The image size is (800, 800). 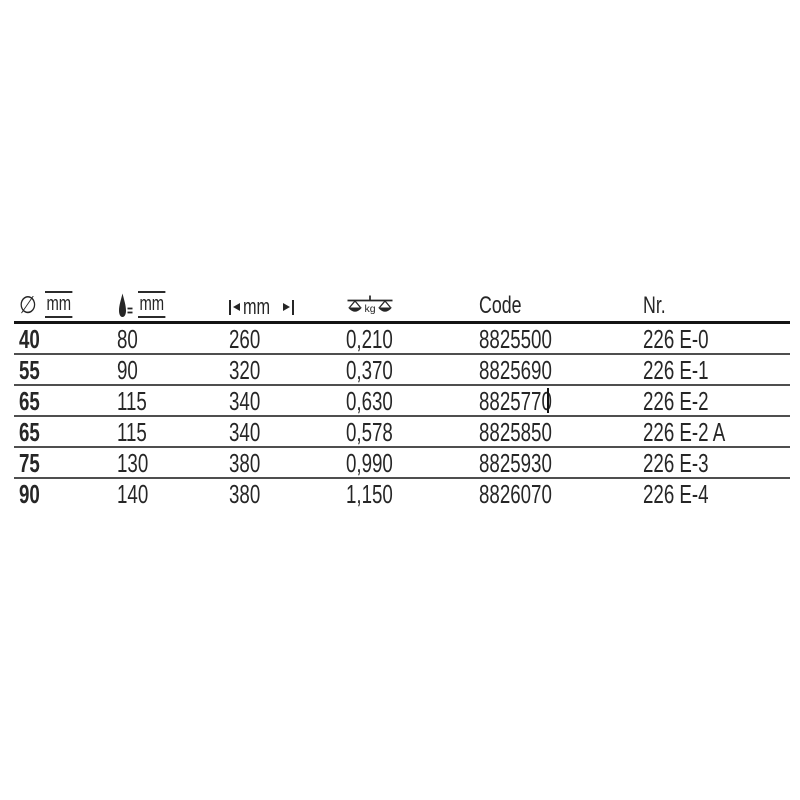 I want to click on table-row: 65 115 340 0,630 8825770 226 E-2, so click(x=402, y=401).